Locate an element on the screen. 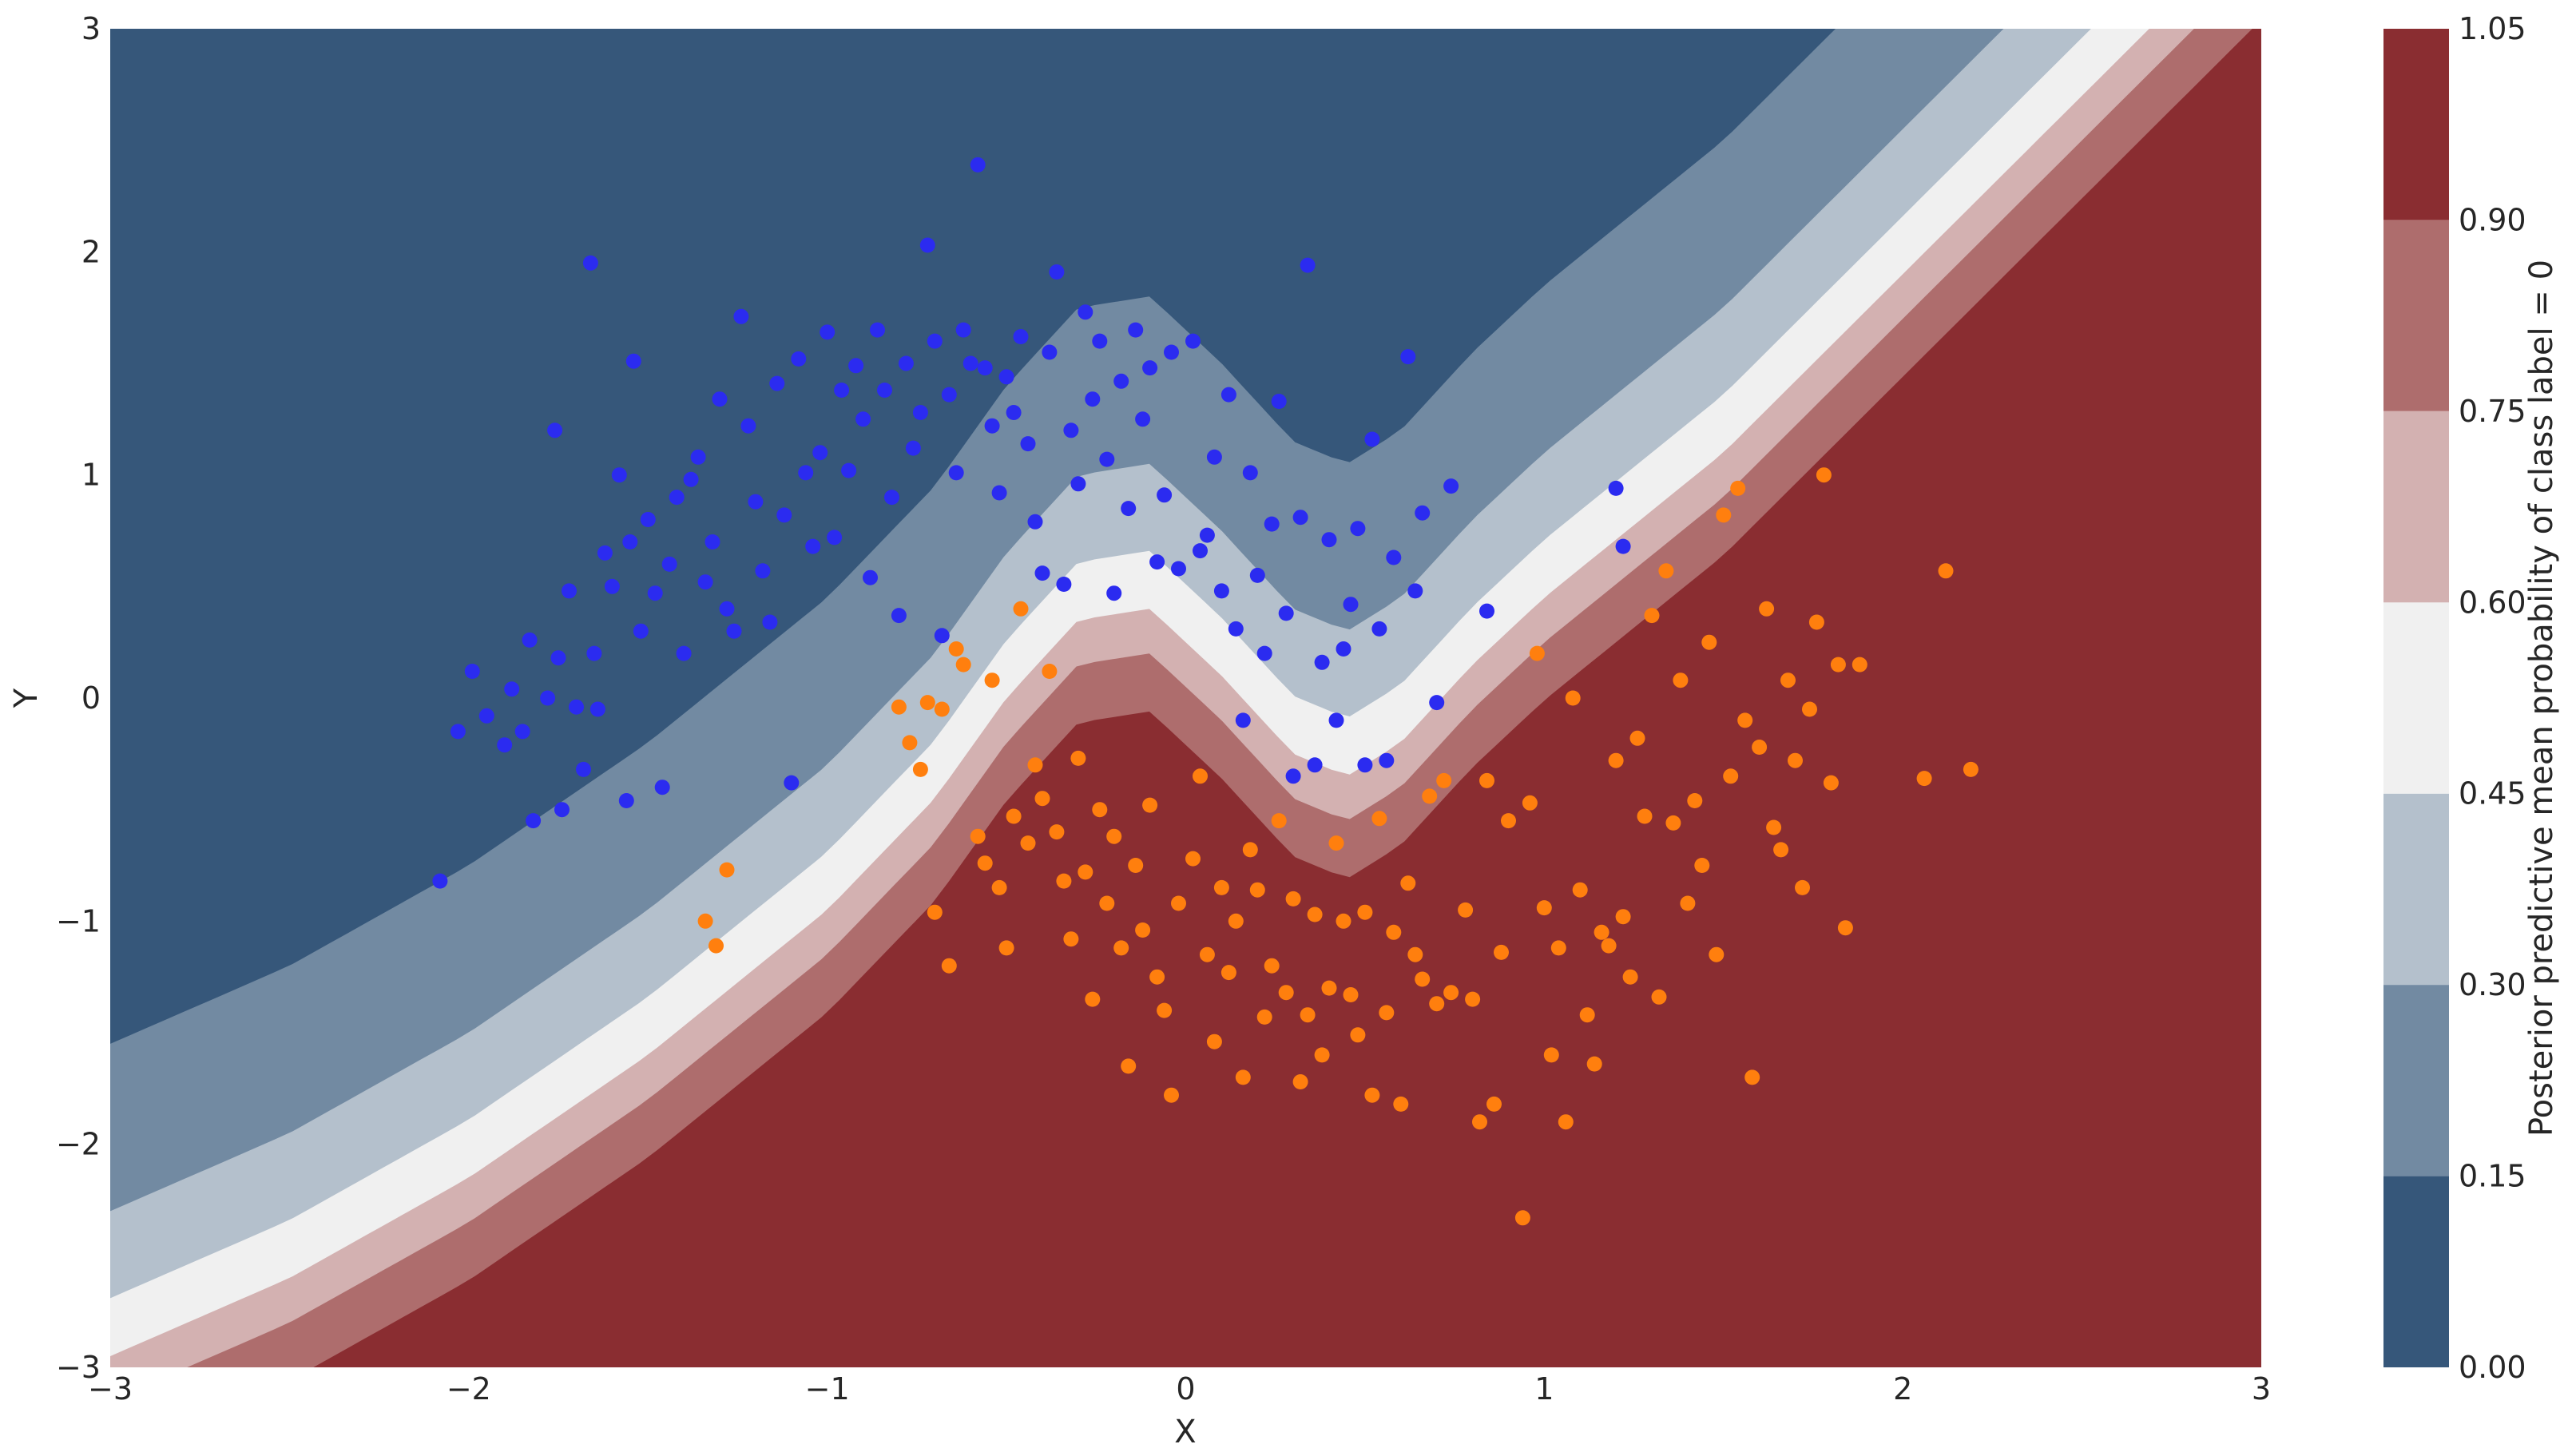 The height and width of the screenshot is (1456, 2568). x-tick-label: 2 is located at coordinates (1902, 1388).